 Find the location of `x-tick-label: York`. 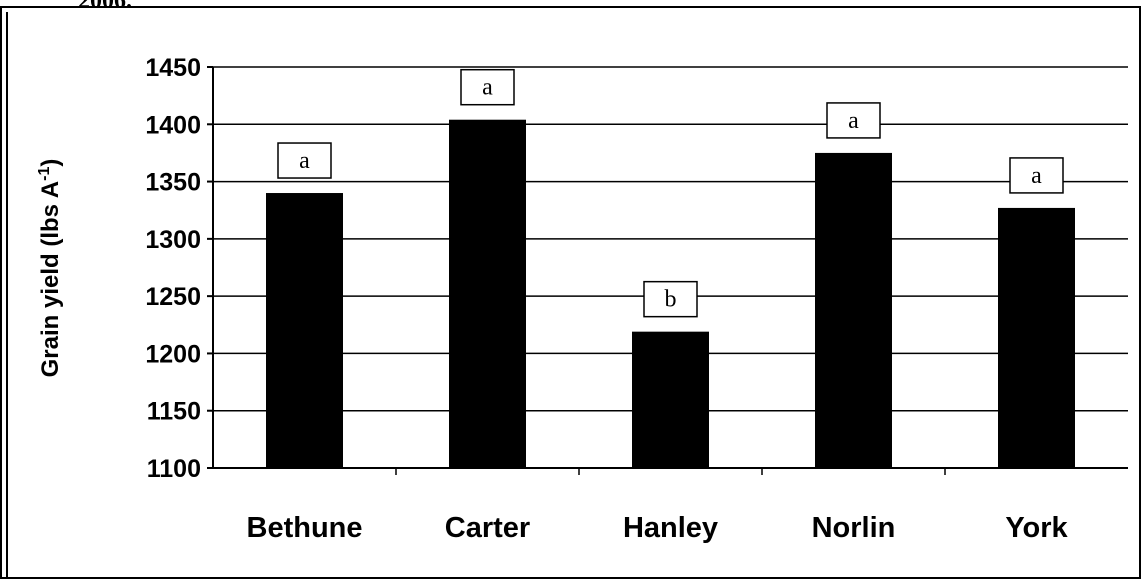

x-tick-label: York is located at coordinates (1036, 528).